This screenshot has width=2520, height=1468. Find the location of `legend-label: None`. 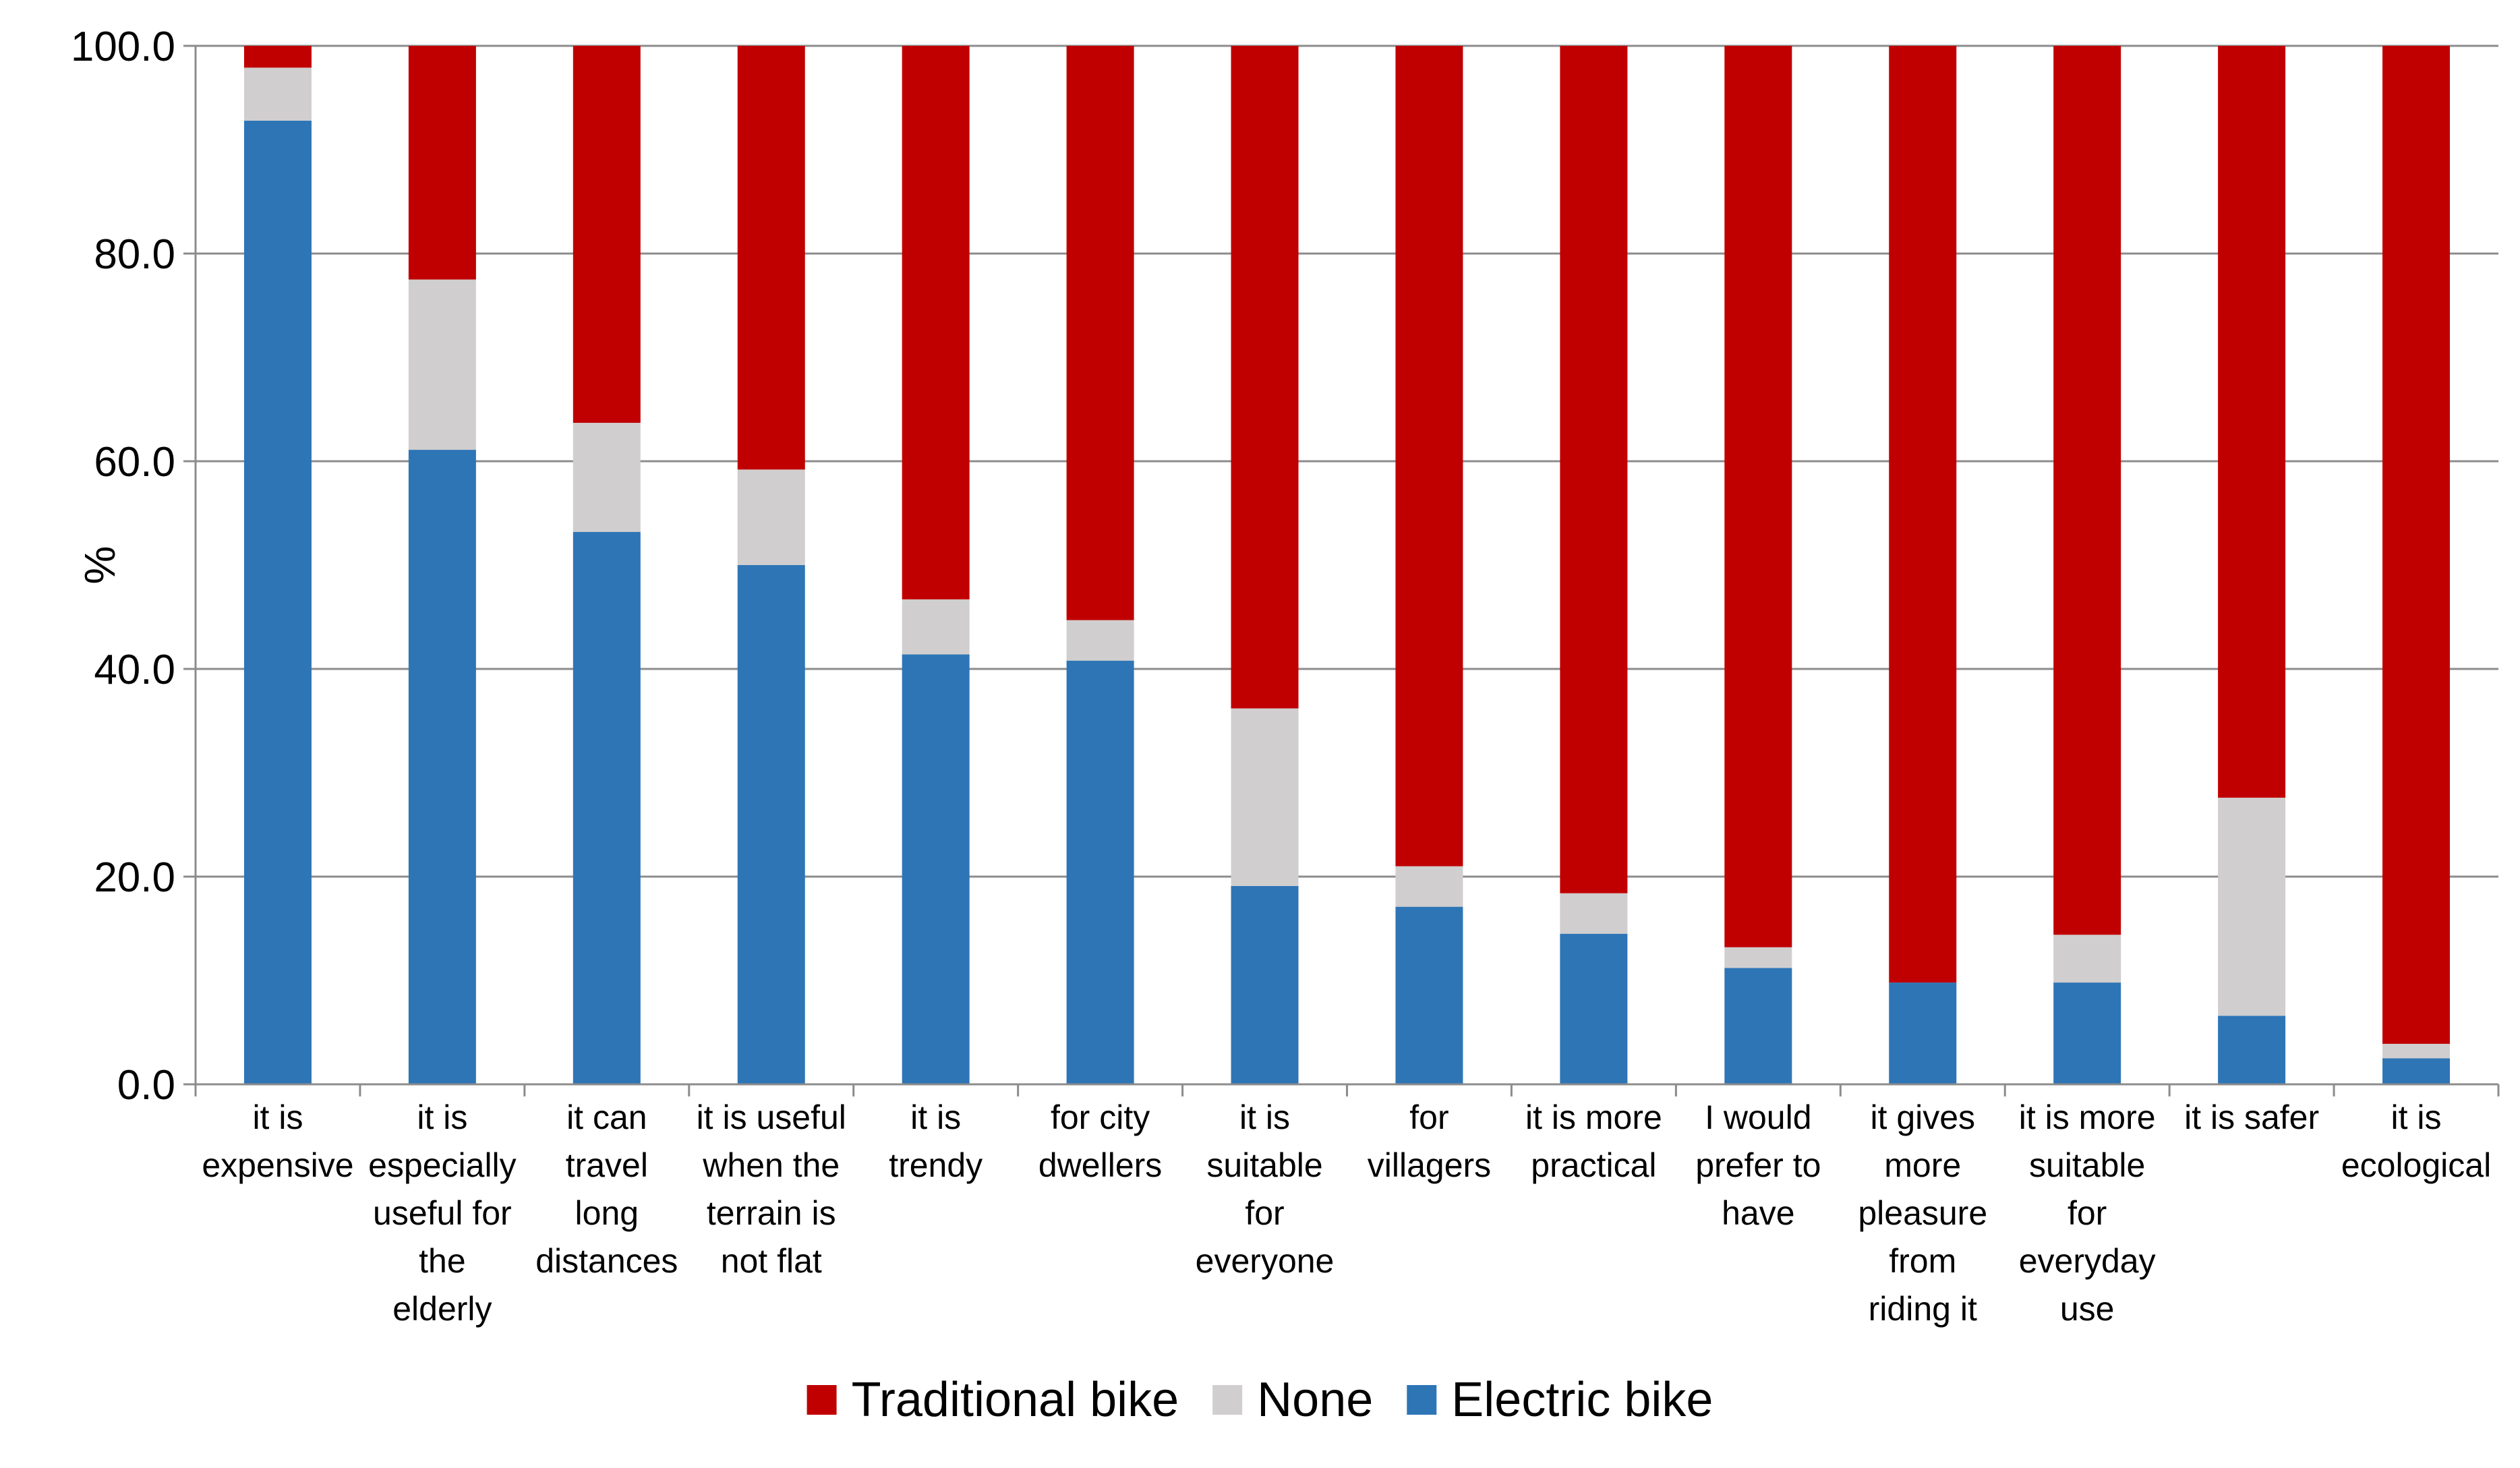

legend-label: None is located at coordinates (1315, 1400).